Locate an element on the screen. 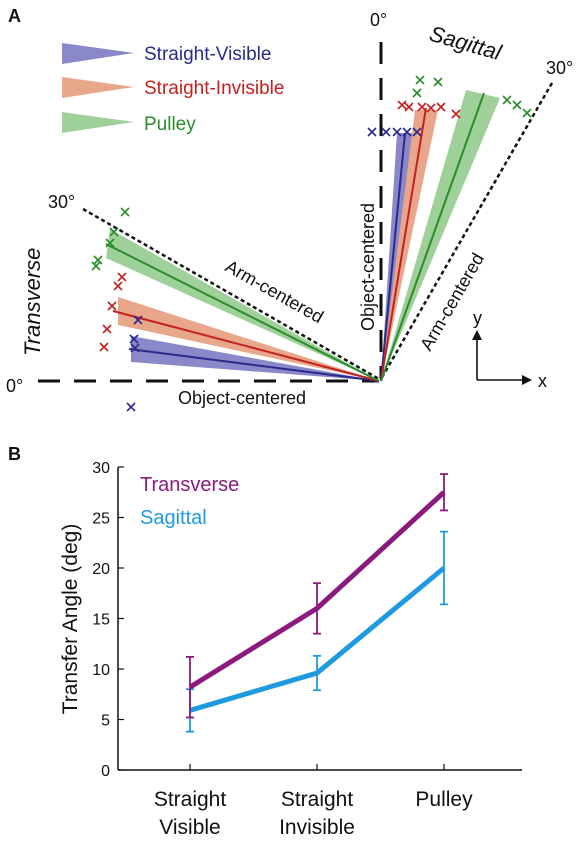 This screenshot has height=842, width=581. sagittal-line-pulley is located at coordinates (432, 237).